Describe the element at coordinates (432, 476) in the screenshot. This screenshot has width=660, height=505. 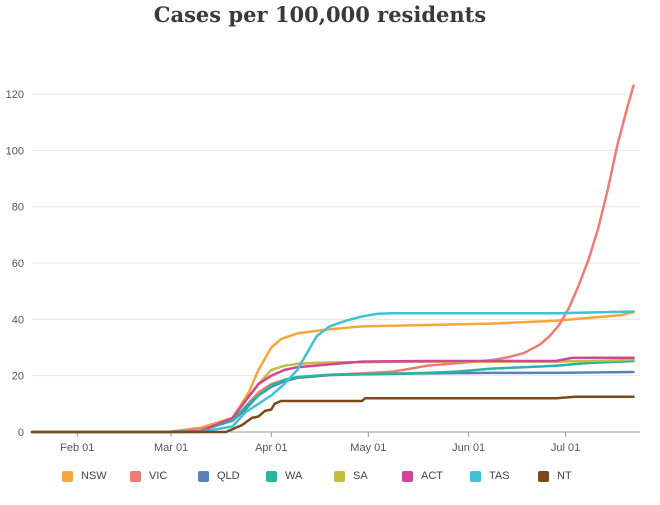
I see `legend-label: ACT` at that location.